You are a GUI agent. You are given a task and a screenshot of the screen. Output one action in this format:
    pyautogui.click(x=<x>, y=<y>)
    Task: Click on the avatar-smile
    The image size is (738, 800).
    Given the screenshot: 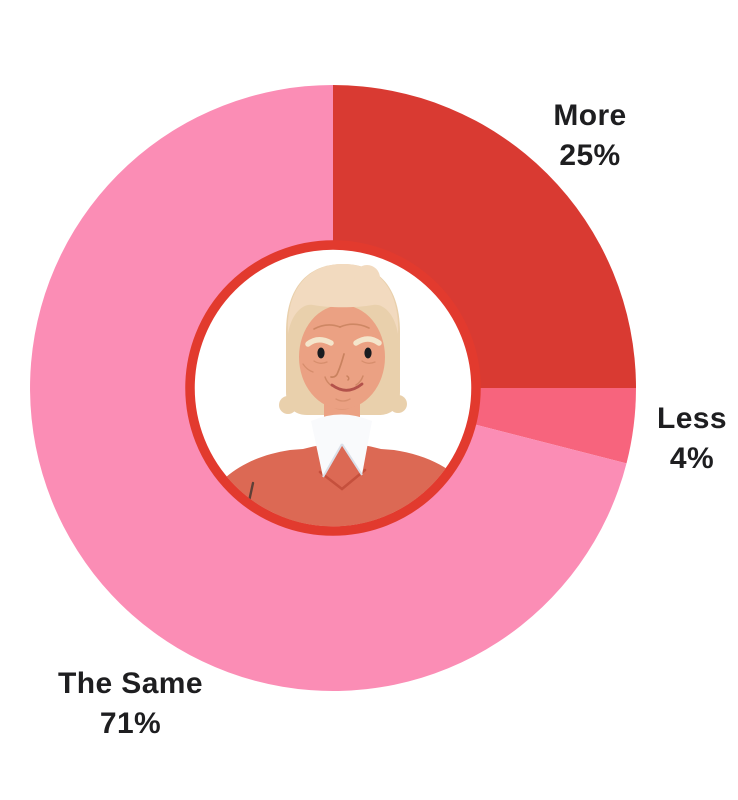 What is the action you would take?
    pyautogui.click(x=347, y=387)
    